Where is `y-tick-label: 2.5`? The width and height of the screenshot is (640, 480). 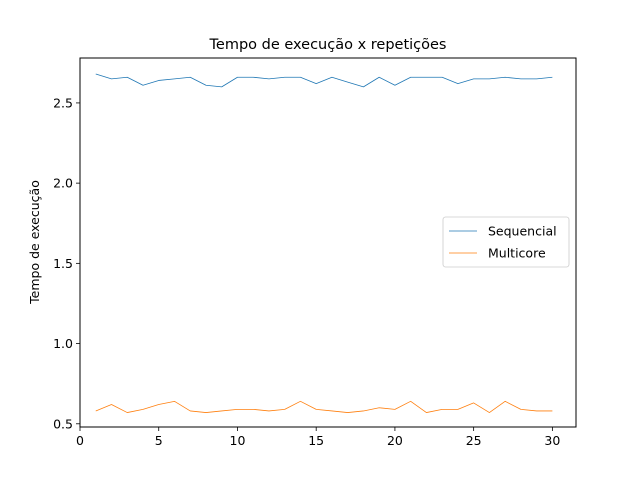 y-tick-label: 2.5 is located at coordinates (63, 102).